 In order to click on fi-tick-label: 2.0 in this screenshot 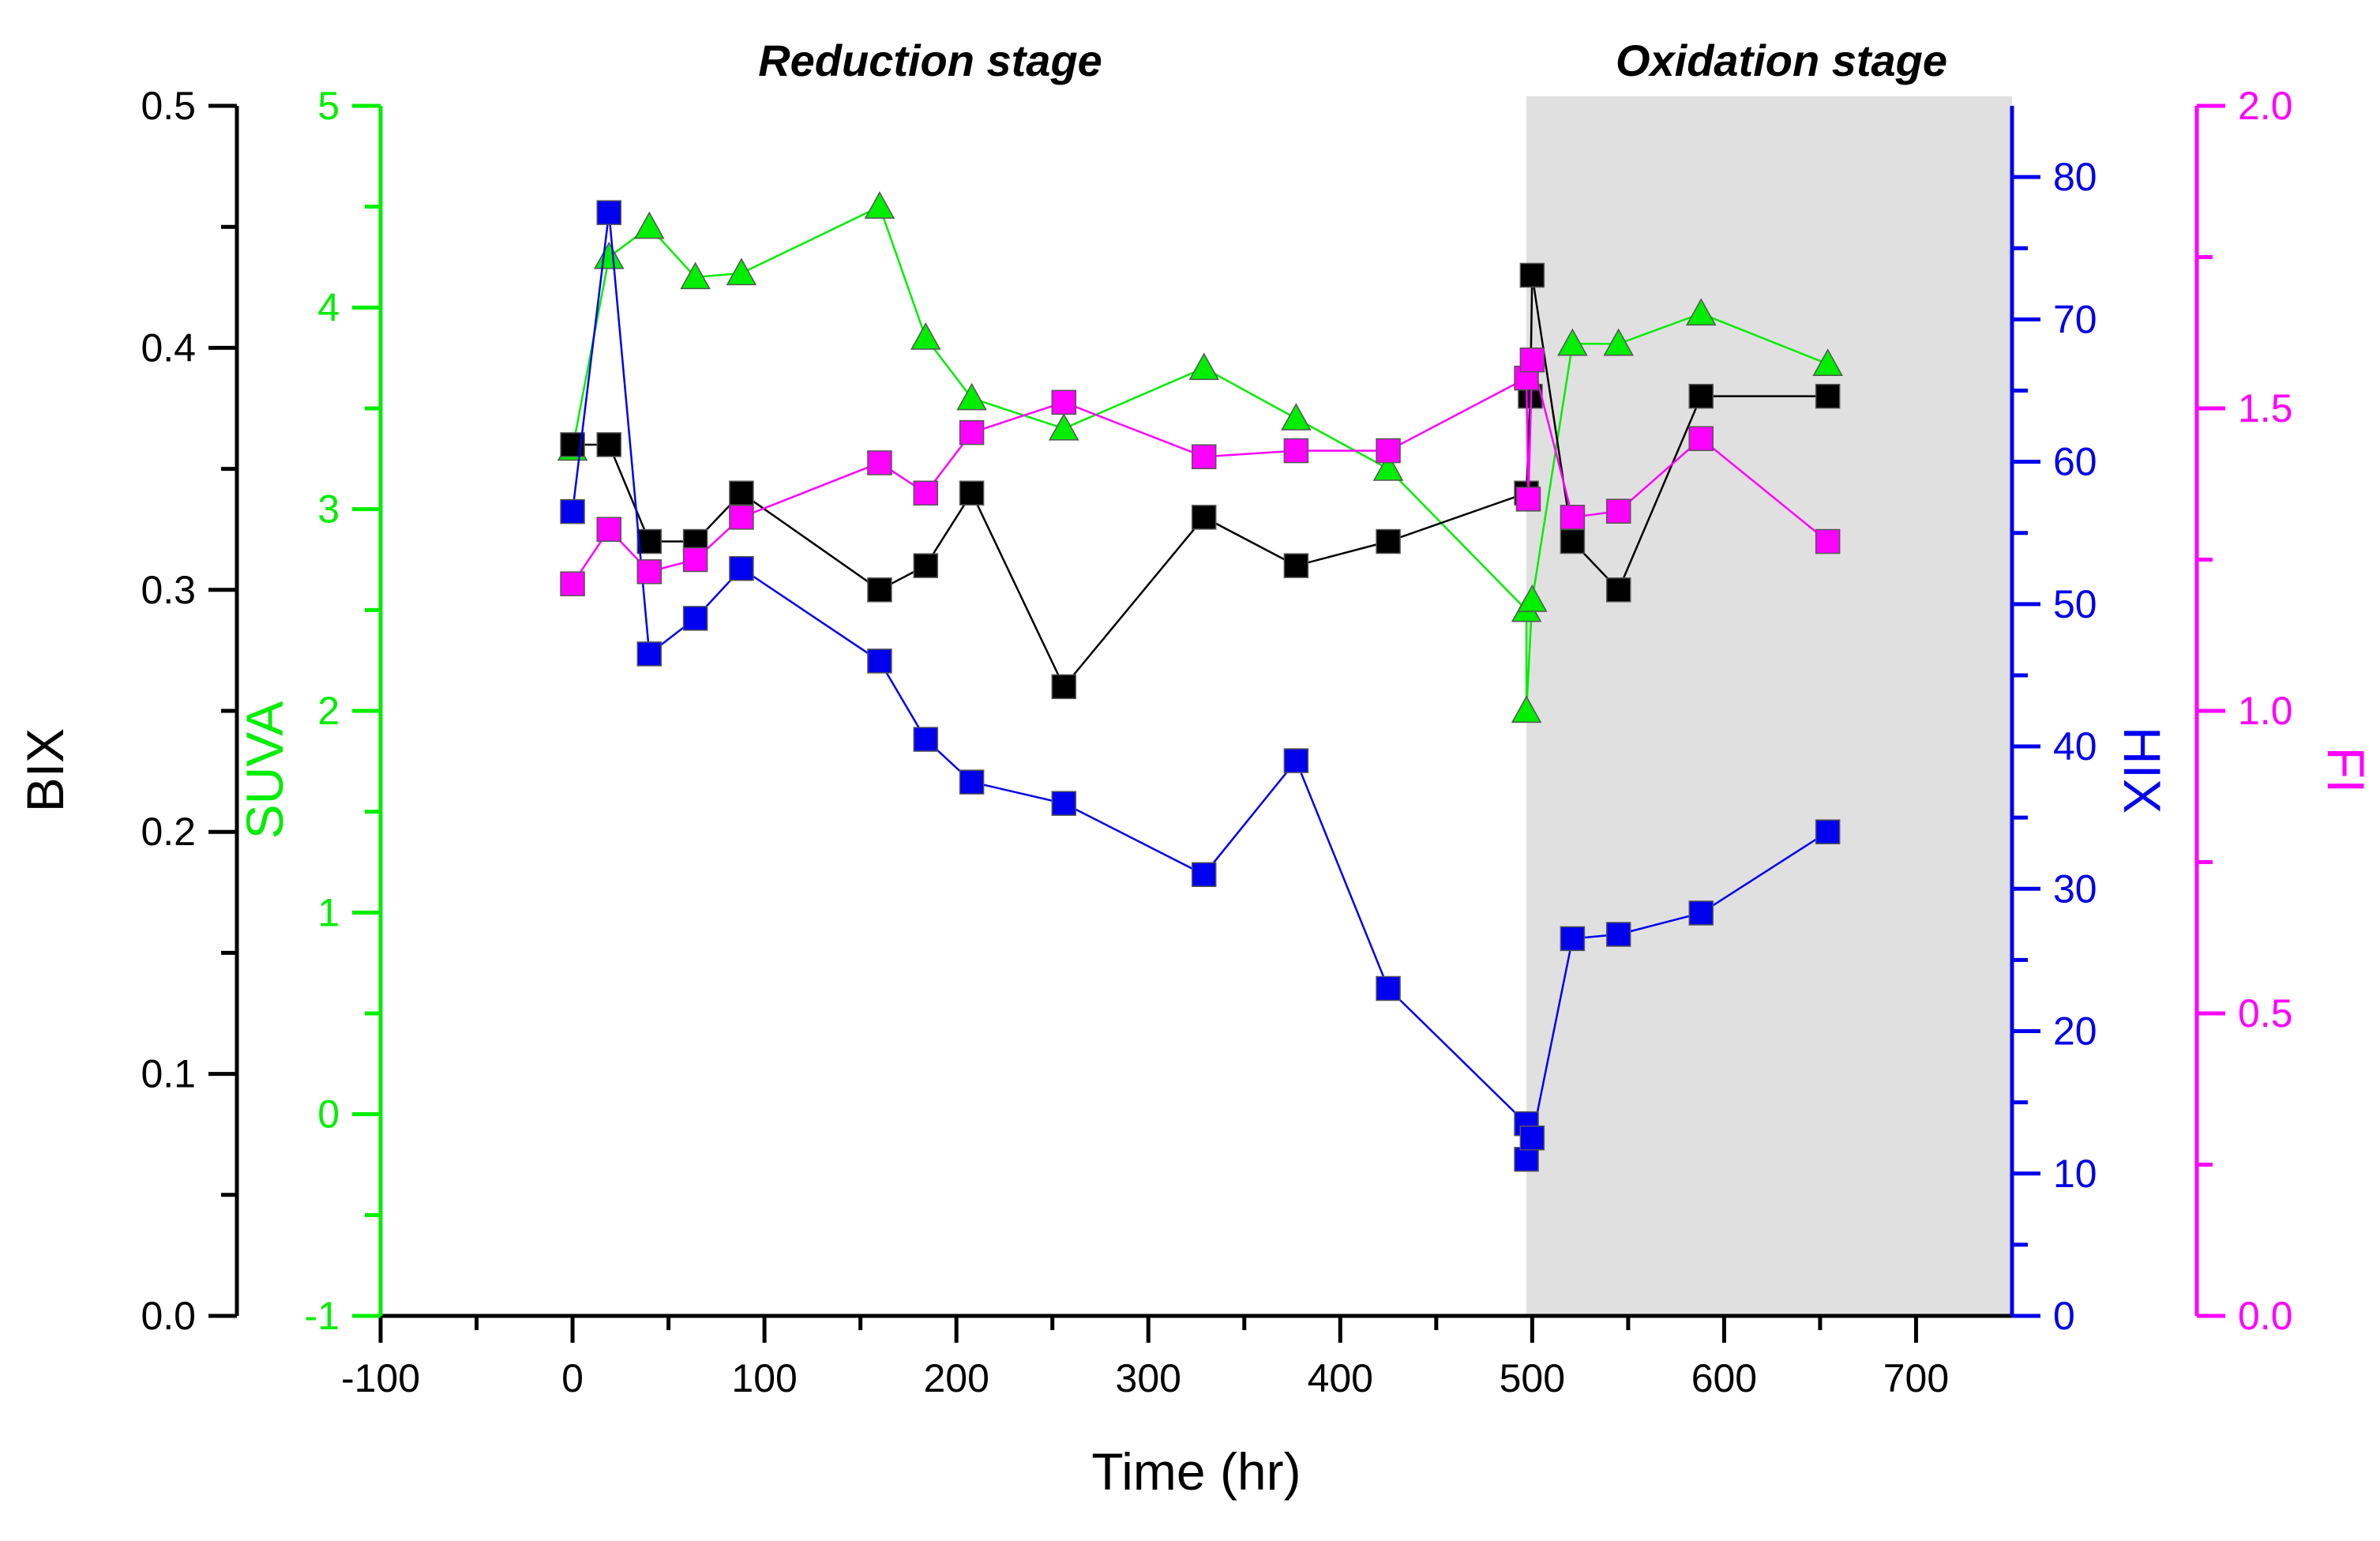, I will do `click(2265, 106)`.